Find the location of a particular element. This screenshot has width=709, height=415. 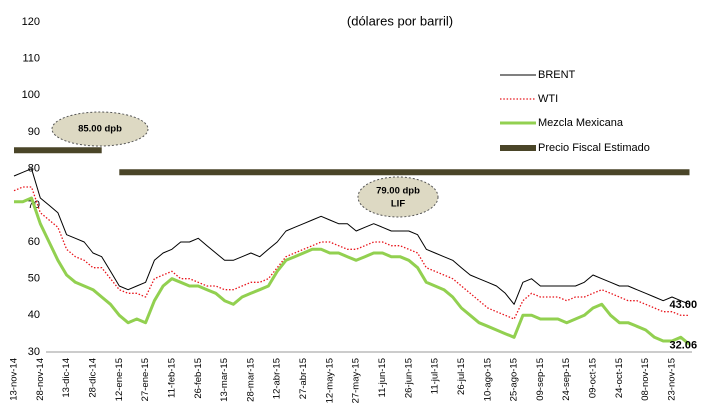

x-tick-label: 27-may-15 is located at coordinates (356, 380).